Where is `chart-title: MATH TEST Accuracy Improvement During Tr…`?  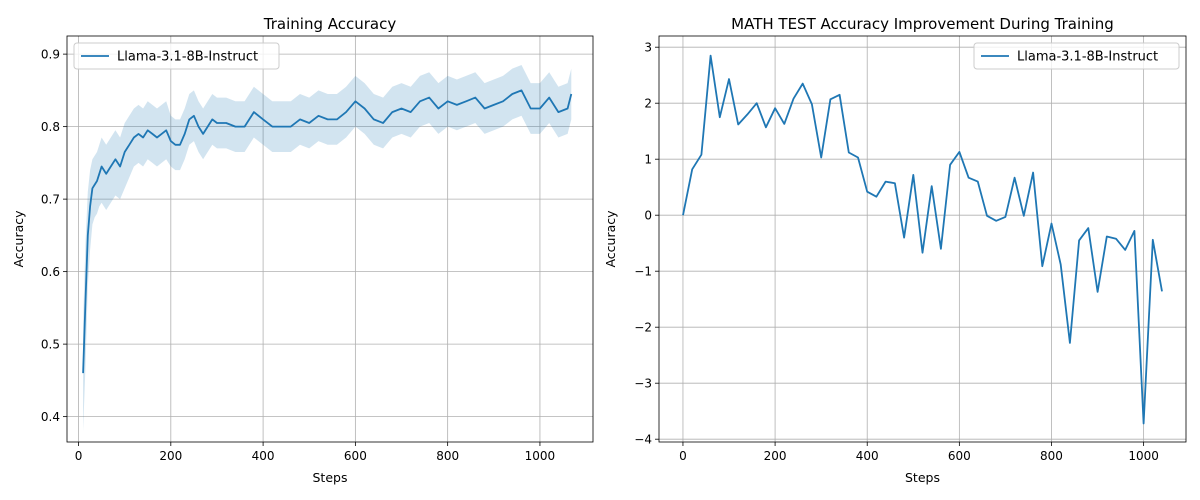 chart-title: MATH TEST Accuracy Improvement During Tr… is located at coordinates (922, 24).